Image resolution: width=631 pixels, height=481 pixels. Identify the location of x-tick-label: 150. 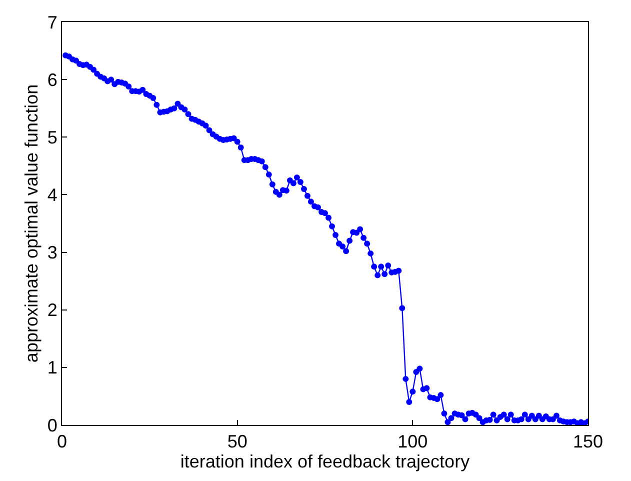
(588, 442).